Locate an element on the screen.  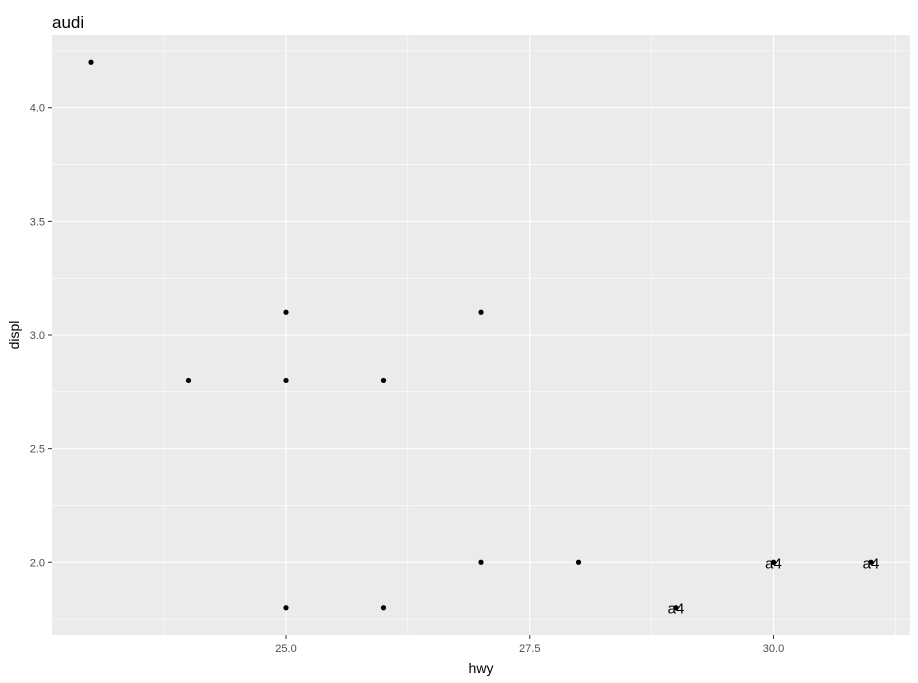
x-tick-label: 25.0 is located at coordinates (285, 649).